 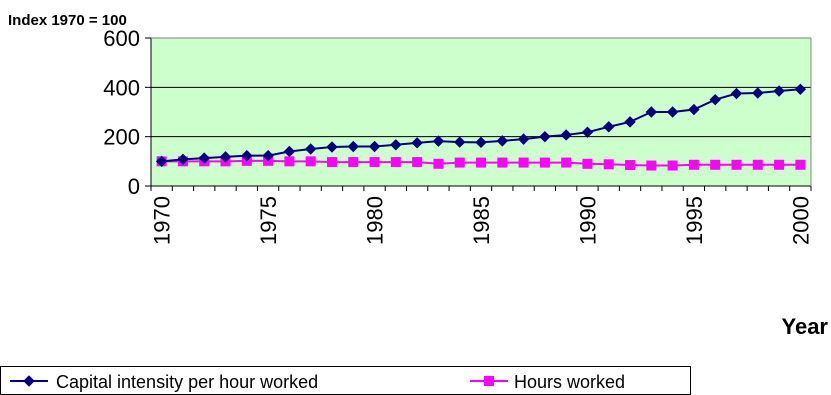 What do you see at coordinates (121, 87) in the screenshot?
I see `y-tick-label: 400` at bounding box center [121, 87].